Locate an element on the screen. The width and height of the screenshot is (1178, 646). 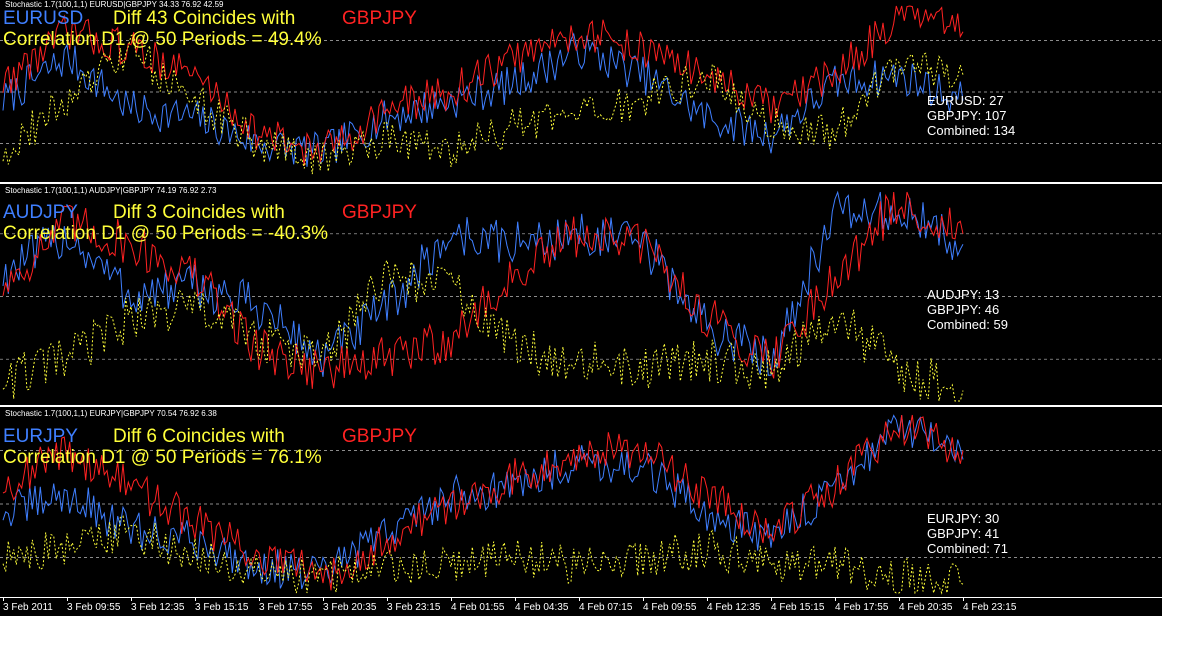
time-axis-label: 4 Feb 01:55 is located at coordinates (478, 607).